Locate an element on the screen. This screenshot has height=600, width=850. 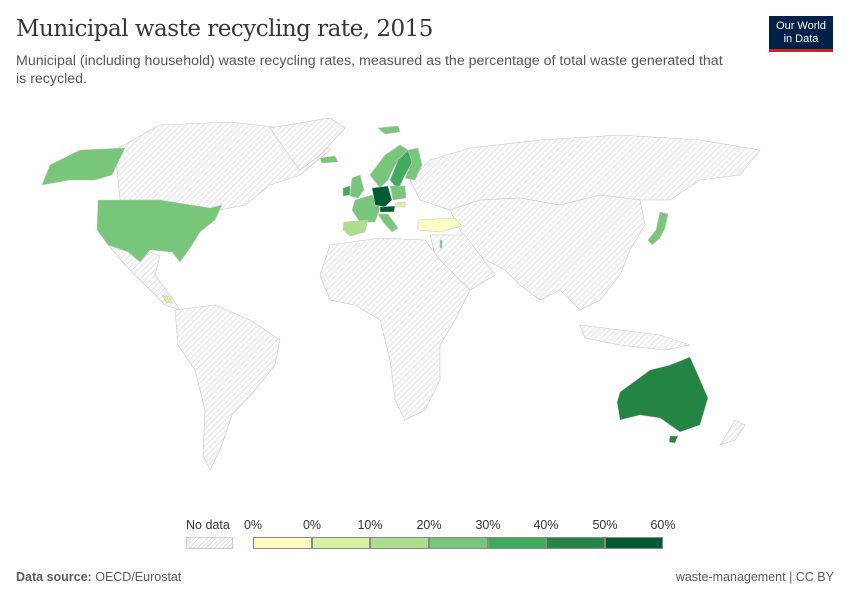
alaska is located at coordinates (83, 166).